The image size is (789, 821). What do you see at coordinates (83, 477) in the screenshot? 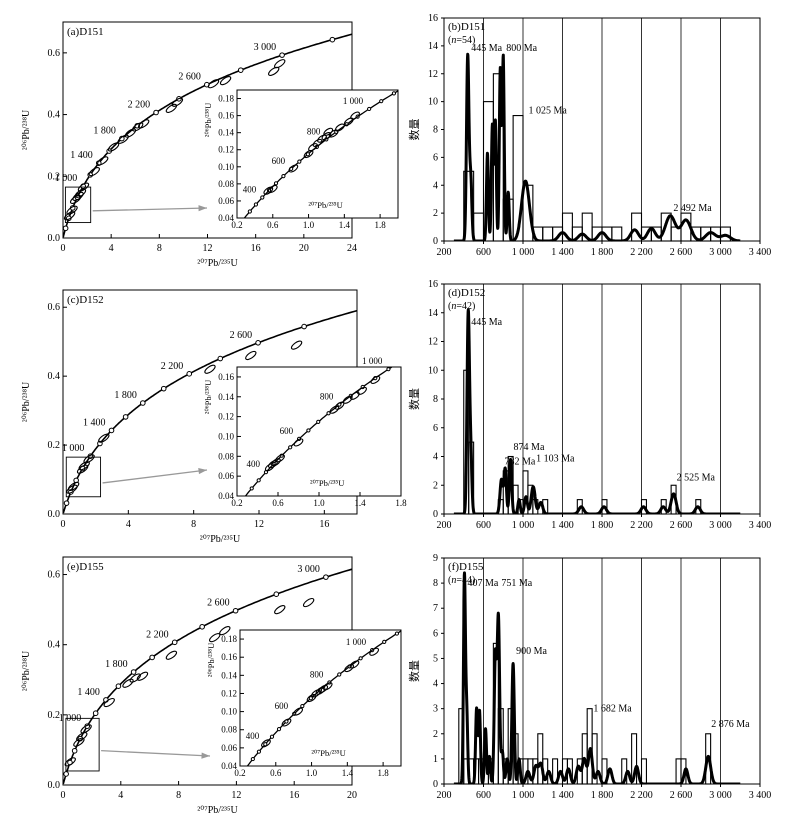
I see `zoom-region-box` at bounding box center [83, 477].